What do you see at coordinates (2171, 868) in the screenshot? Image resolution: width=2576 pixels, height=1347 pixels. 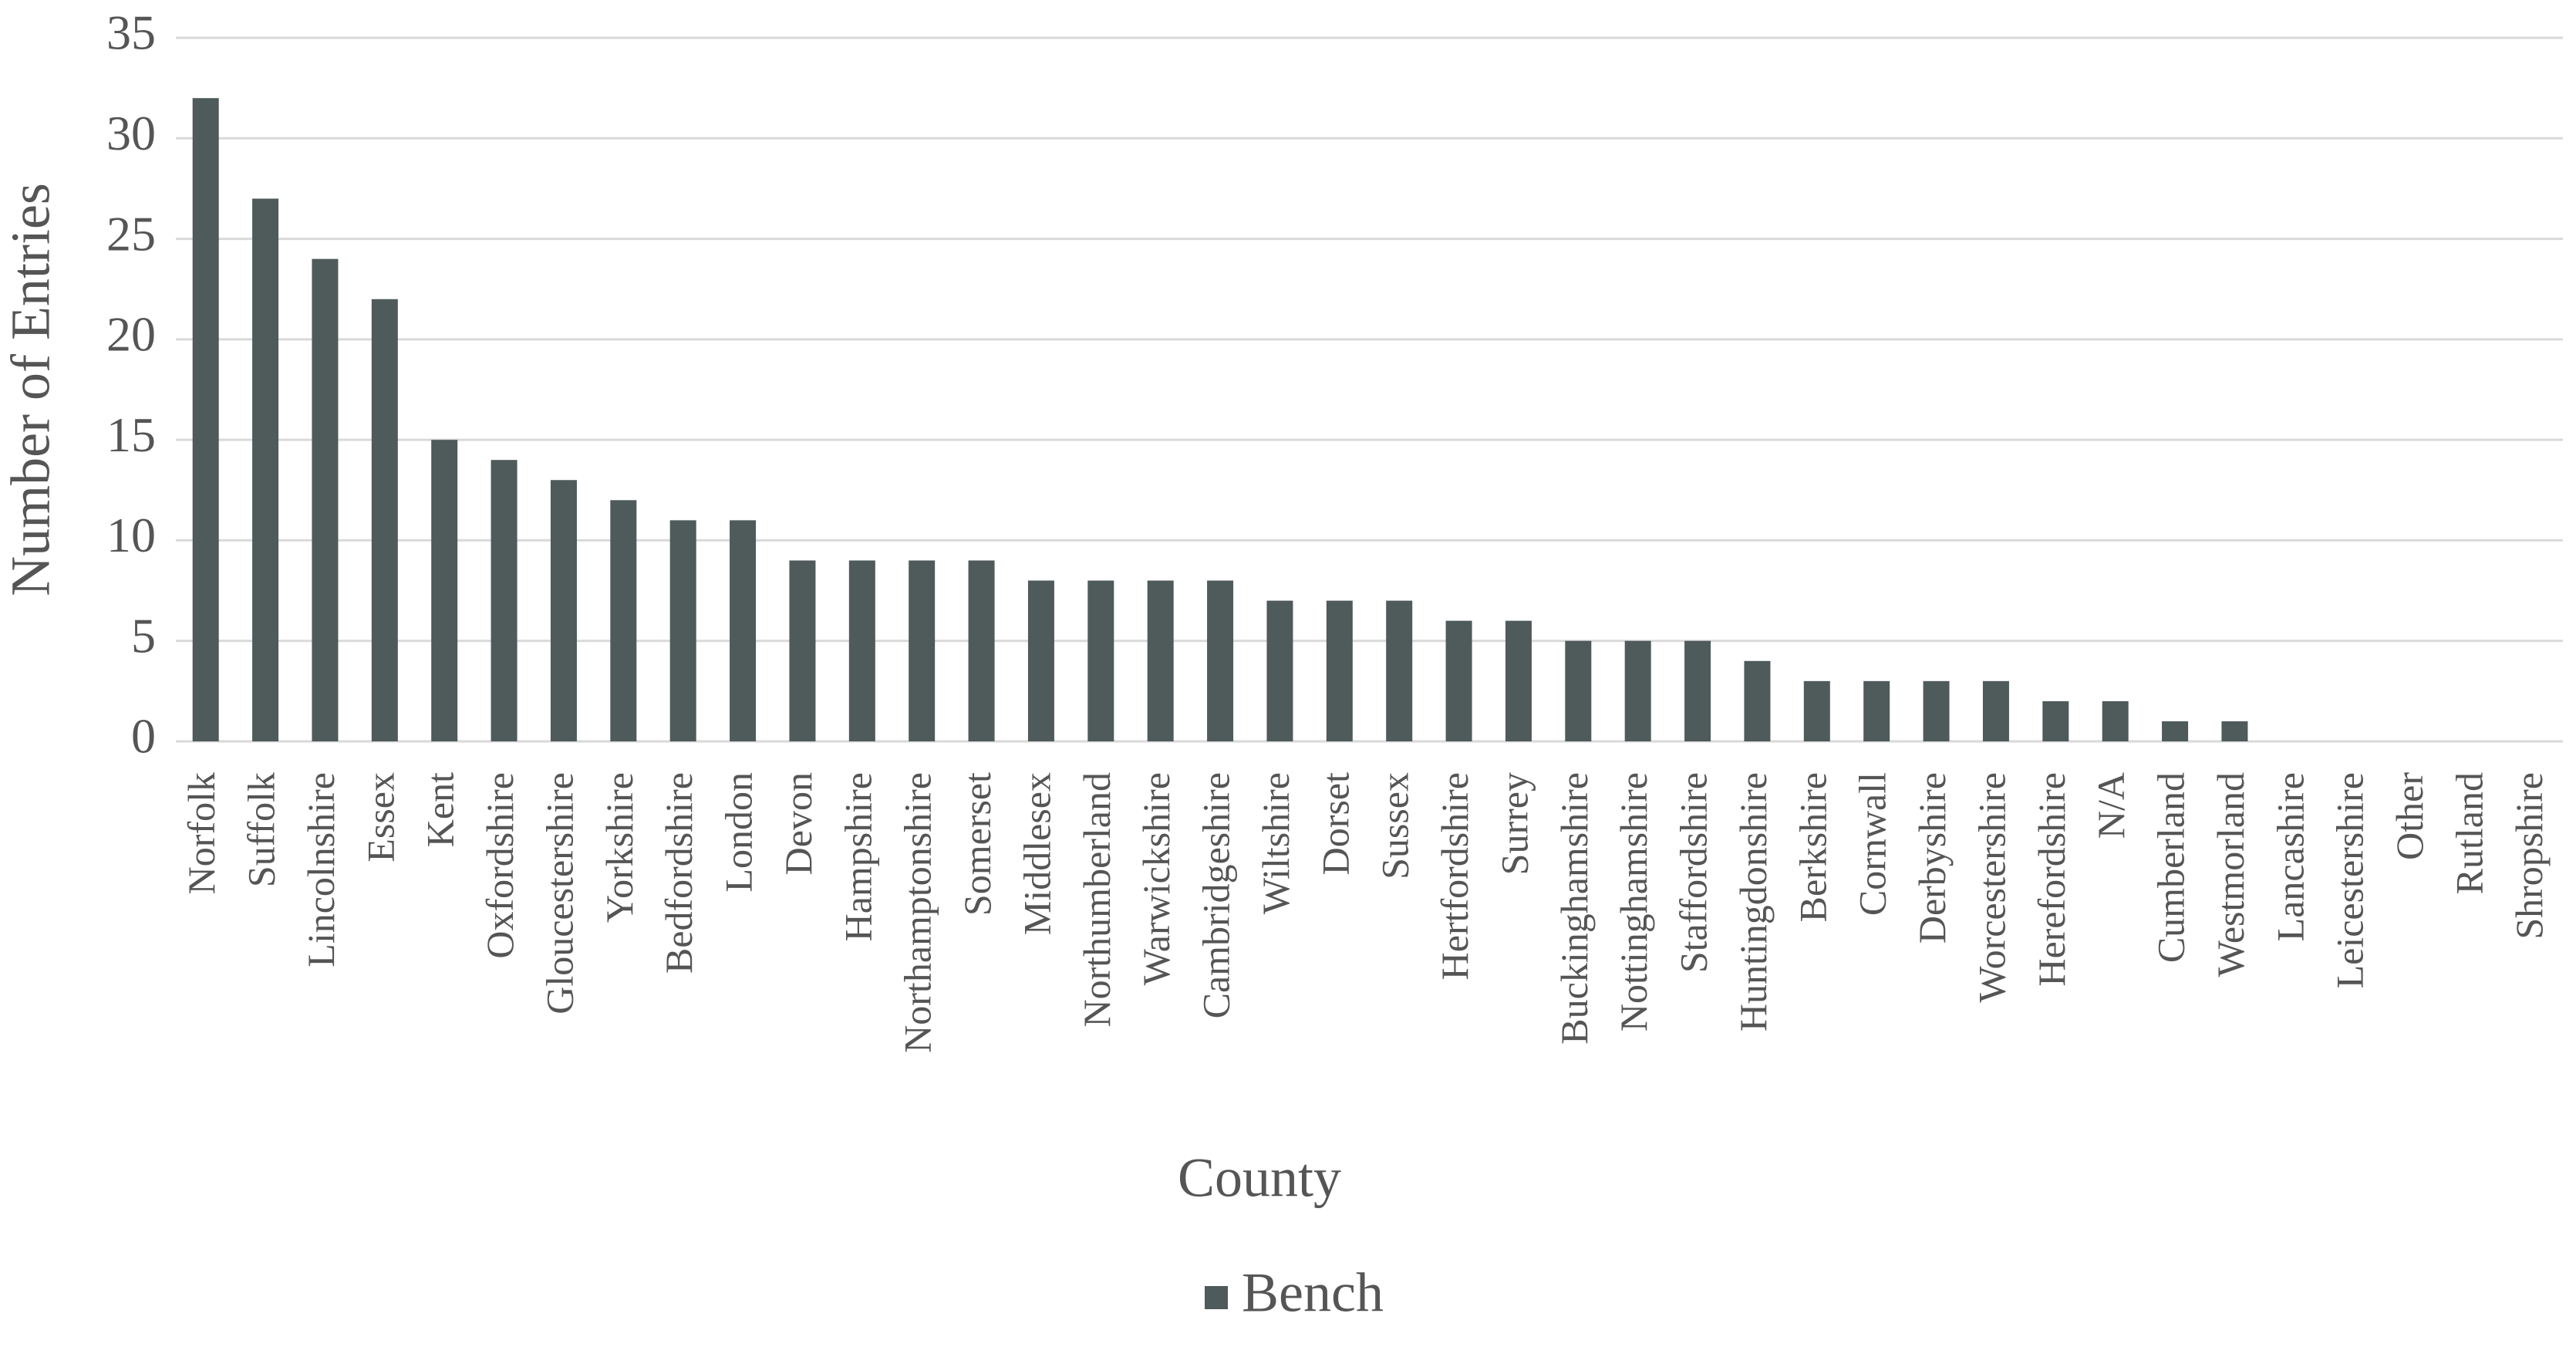 I see `x-tick-label: Cumberland` at bounding box center [2171, 868].